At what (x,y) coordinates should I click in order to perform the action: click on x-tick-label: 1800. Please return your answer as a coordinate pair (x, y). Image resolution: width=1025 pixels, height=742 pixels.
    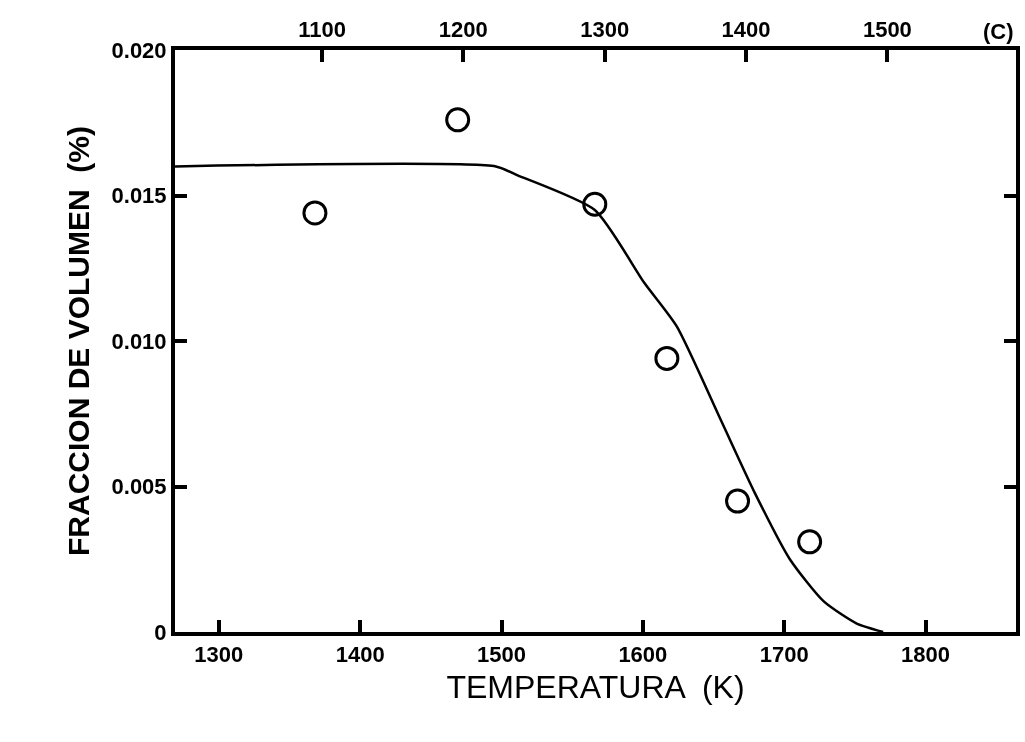
    Looking at the image, I should click on (926, 655).